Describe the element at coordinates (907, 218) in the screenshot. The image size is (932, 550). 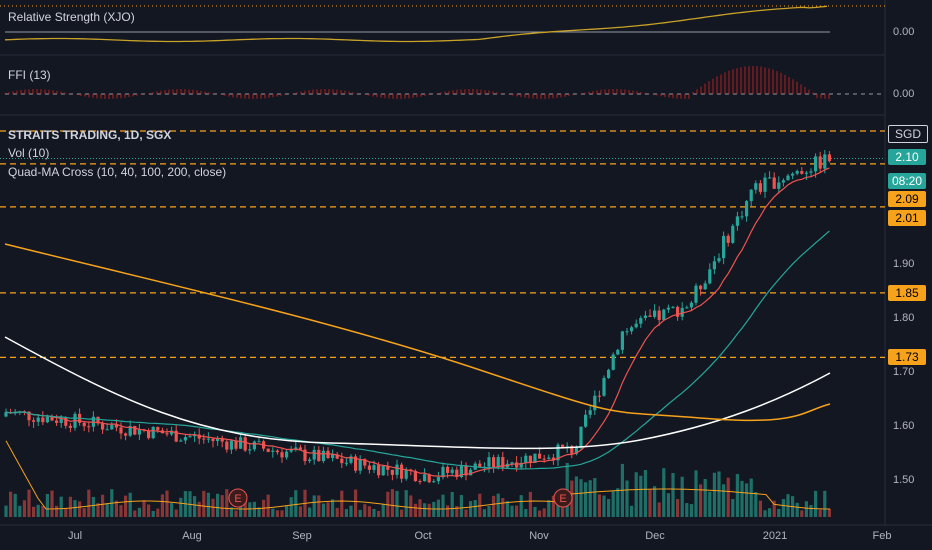
I see `level-badge-201: 2.01` at that location.